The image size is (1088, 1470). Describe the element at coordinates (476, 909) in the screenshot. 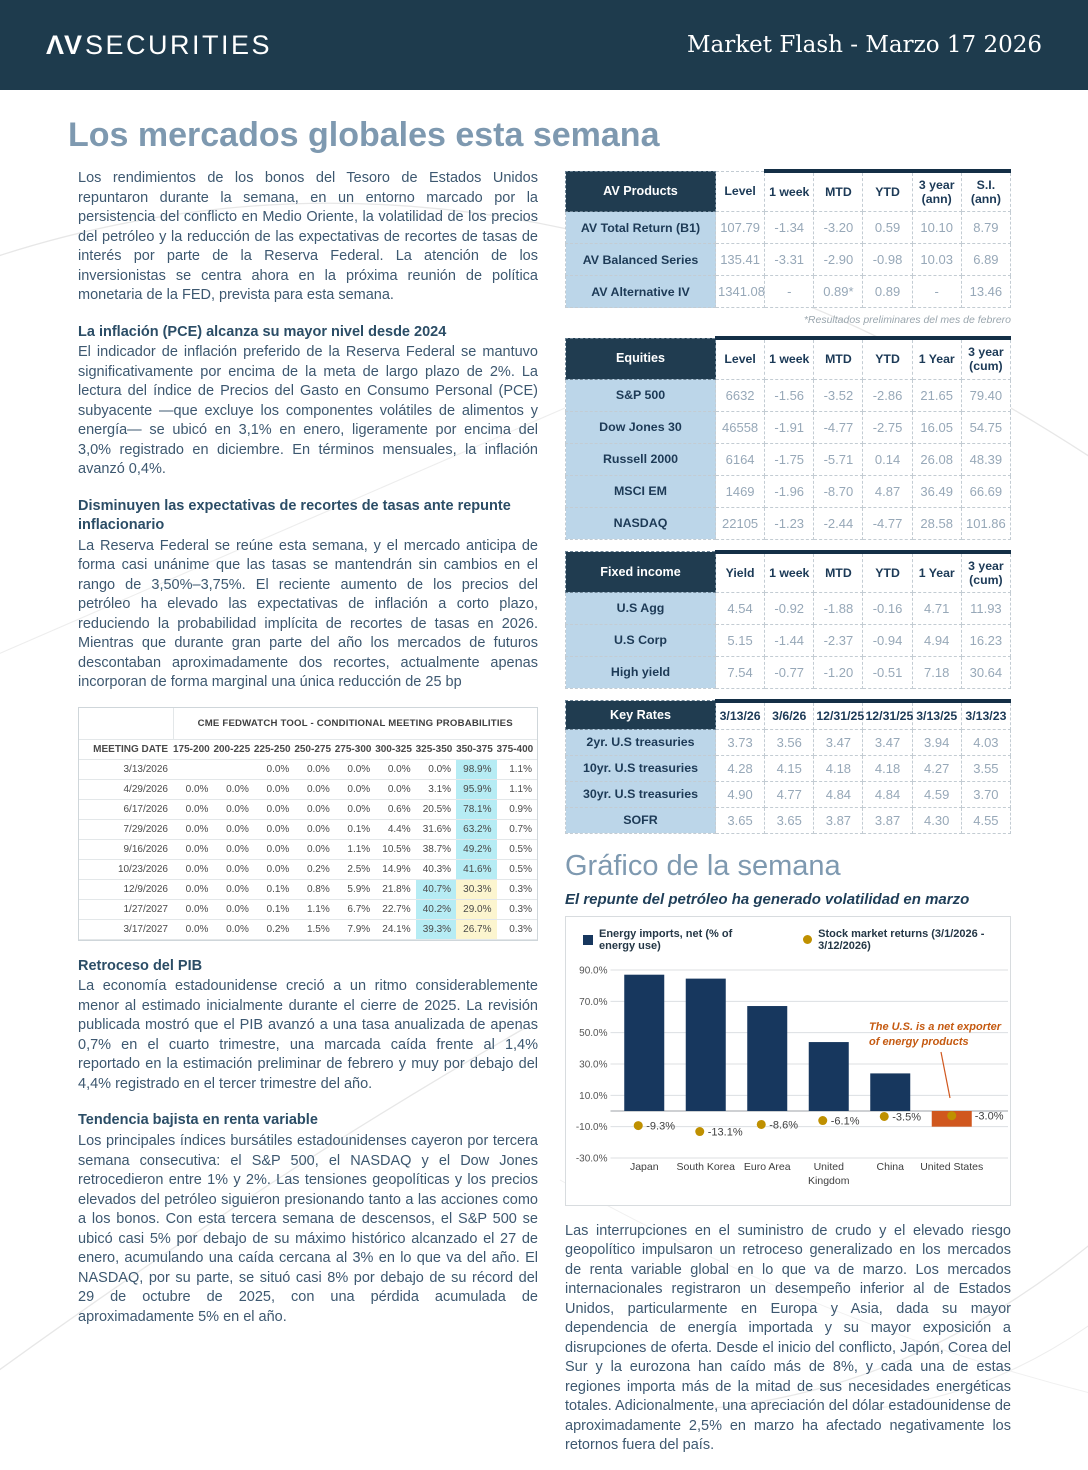

I see `probability-cell-highlight: 29.0%` at that location.